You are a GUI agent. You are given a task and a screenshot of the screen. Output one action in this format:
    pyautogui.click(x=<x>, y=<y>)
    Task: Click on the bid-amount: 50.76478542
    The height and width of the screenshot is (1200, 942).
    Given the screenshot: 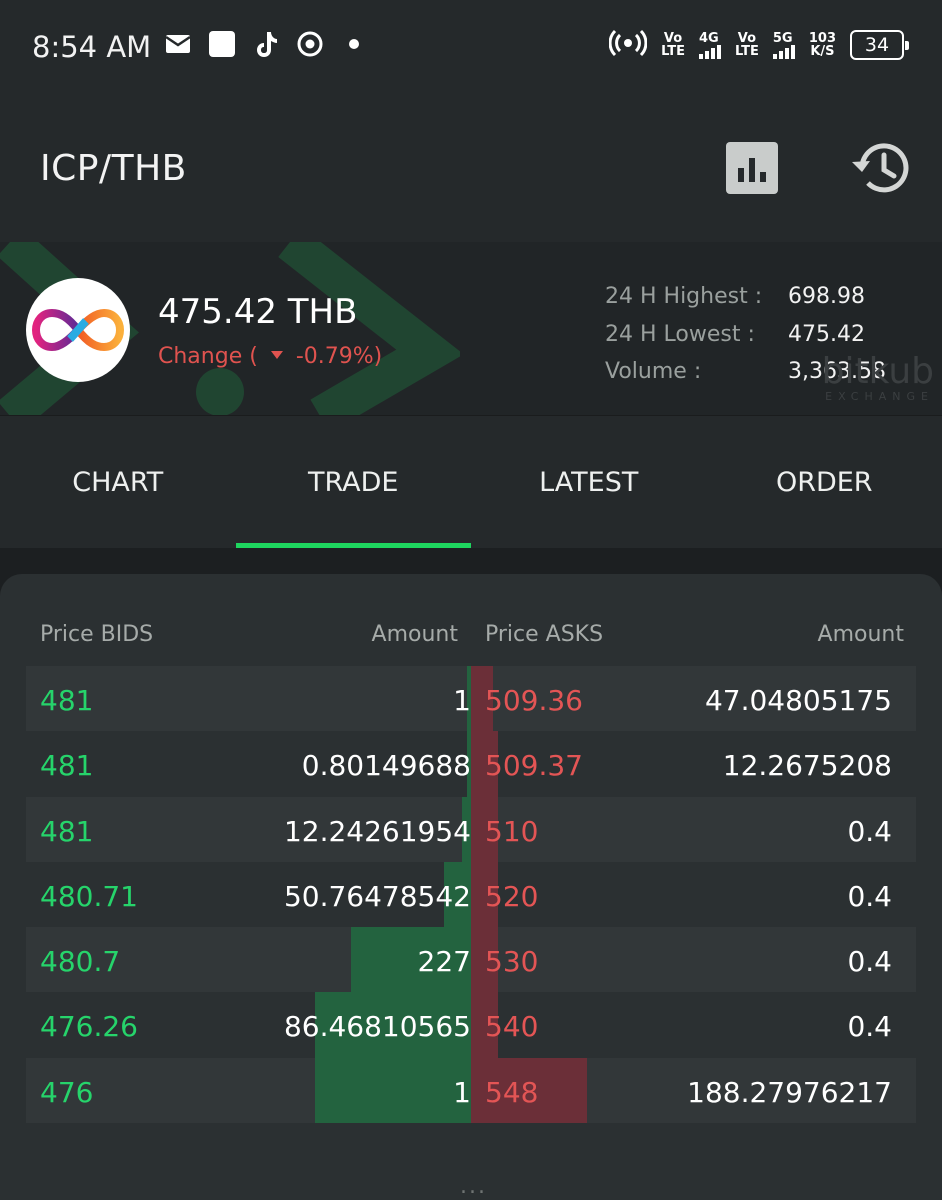 What is the action you would take?
    pyautogui.click(x=377, y=896)
    